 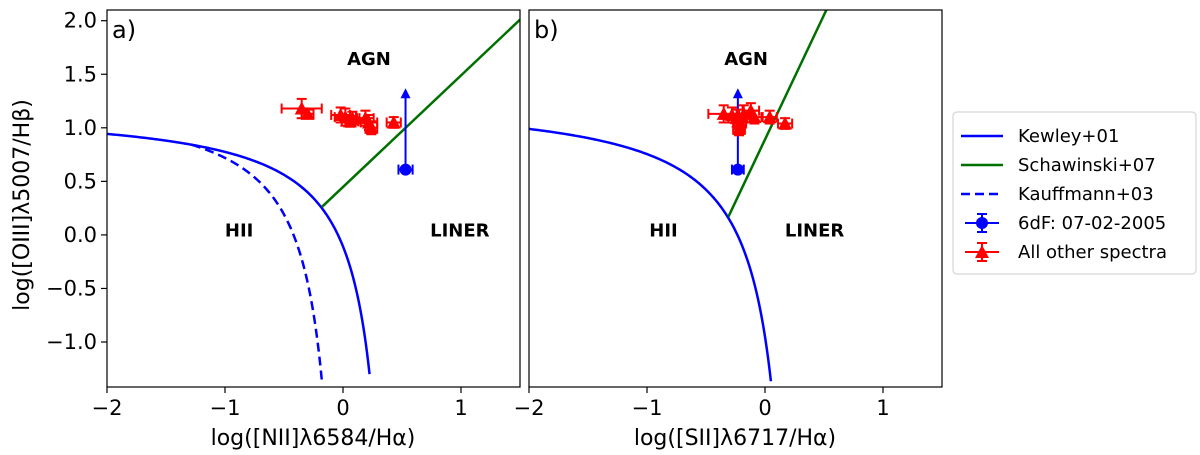 What do you see at coordinates (225, 408) in the screenshot?
I see `panel-a-x-tick-label: −1` at bounding box center [225, 408].